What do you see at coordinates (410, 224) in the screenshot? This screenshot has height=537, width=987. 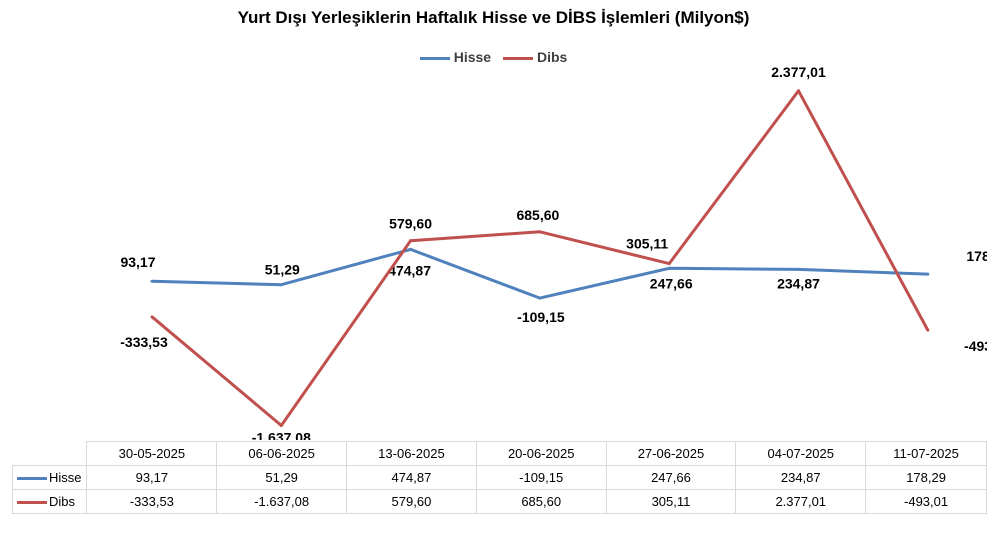 I see `data-label-dibs: 579,60` at bounding box center [410, 224].